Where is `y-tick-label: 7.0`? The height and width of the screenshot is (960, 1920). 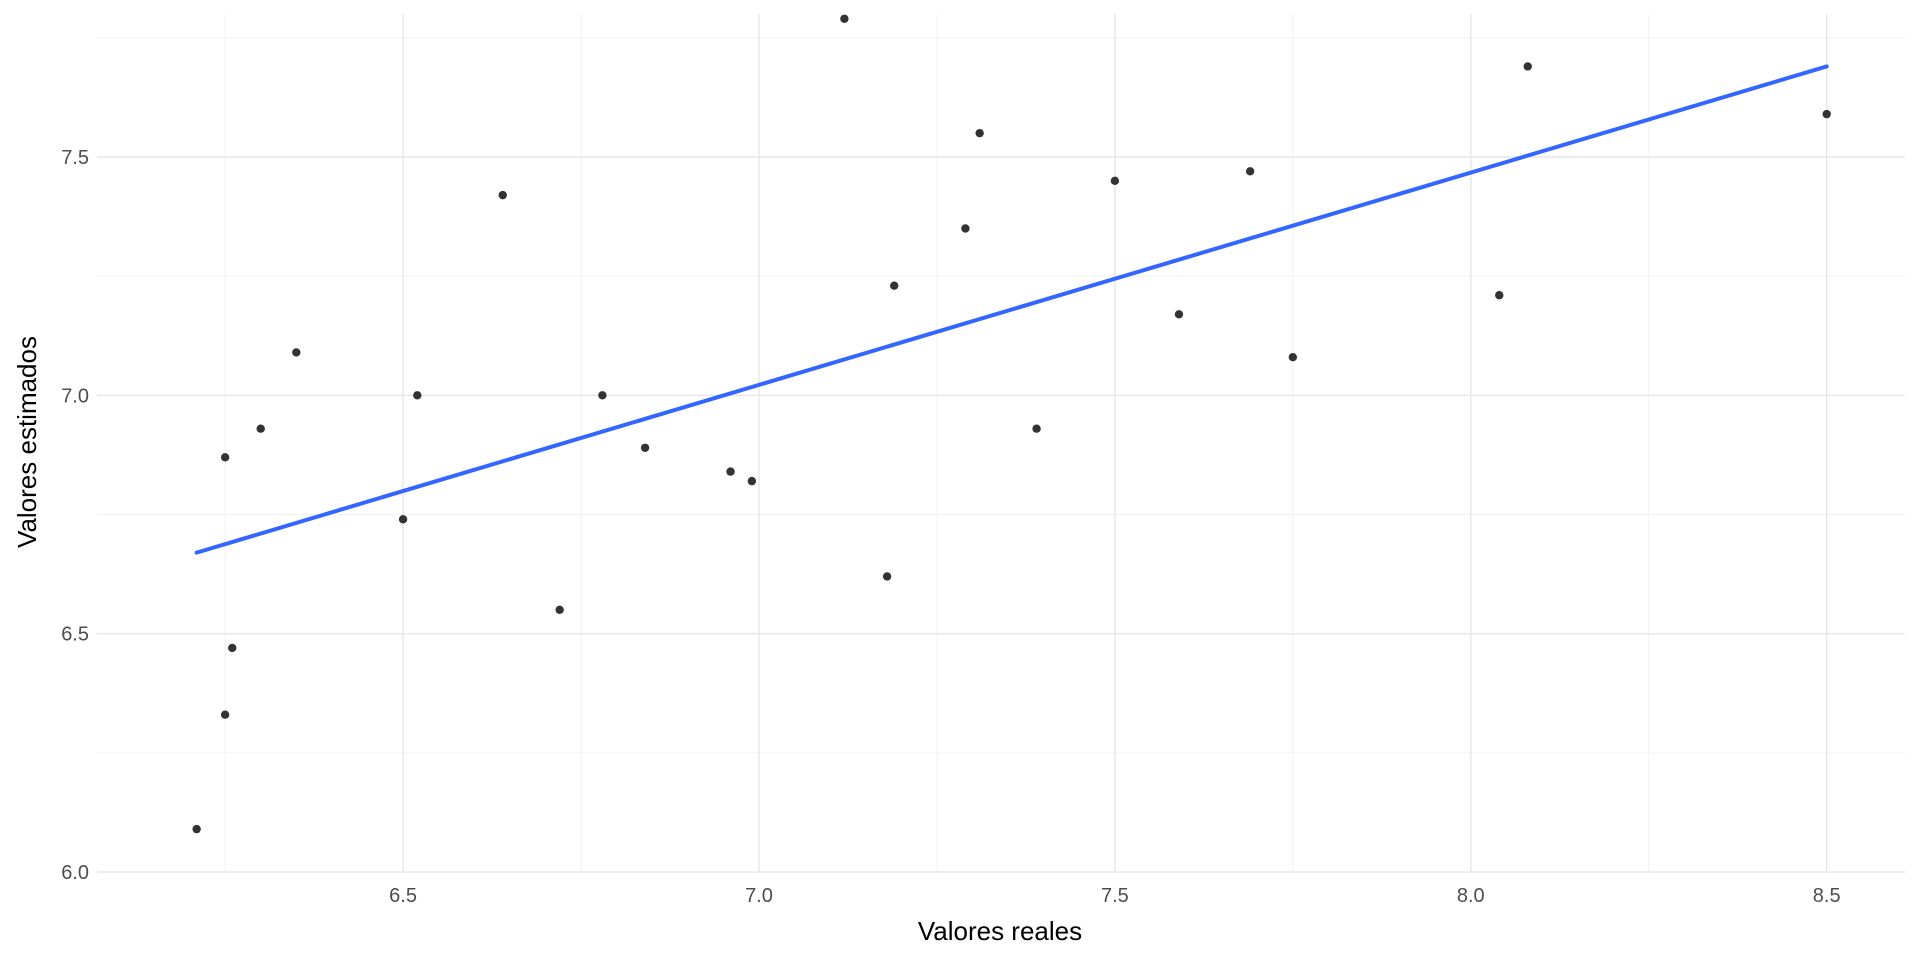 y-tick-label: 7.0 is located at coordinates (75, 396).